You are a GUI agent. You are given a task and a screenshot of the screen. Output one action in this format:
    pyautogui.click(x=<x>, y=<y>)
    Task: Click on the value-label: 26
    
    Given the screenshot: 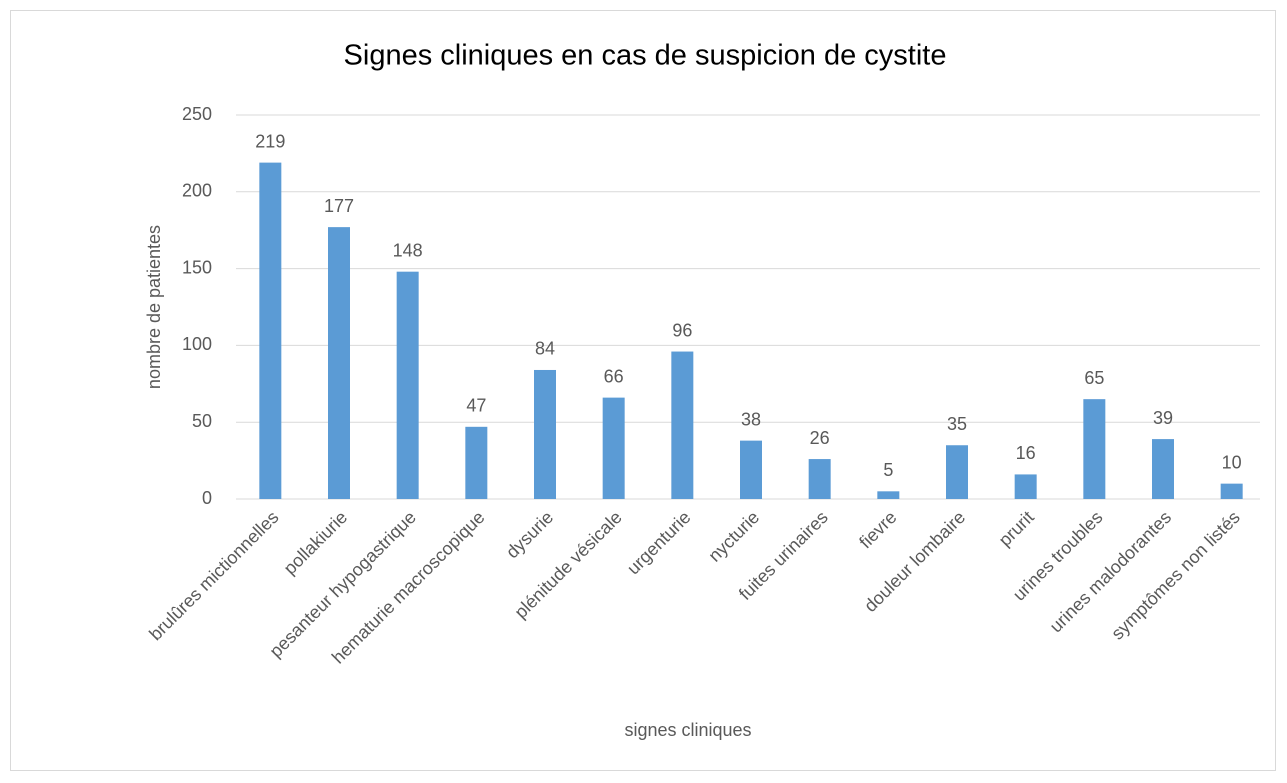 What is the action you would take?
    pyautogui.click(x=820, y=438)
    